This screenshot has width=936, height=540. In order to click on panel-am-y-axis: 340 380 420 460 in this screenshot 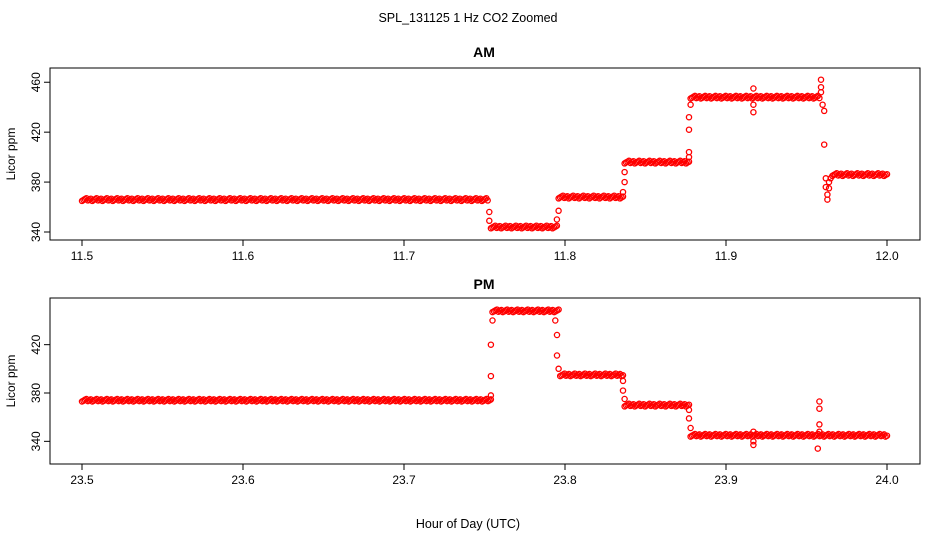, I will do `click(40, 157)`.